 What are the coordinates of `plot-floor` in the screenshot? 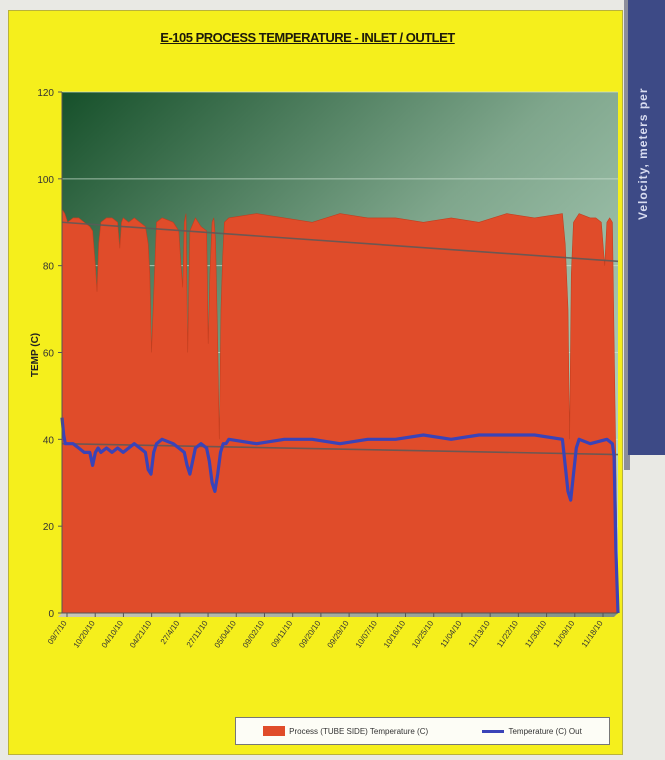 It's located at (338, 615).